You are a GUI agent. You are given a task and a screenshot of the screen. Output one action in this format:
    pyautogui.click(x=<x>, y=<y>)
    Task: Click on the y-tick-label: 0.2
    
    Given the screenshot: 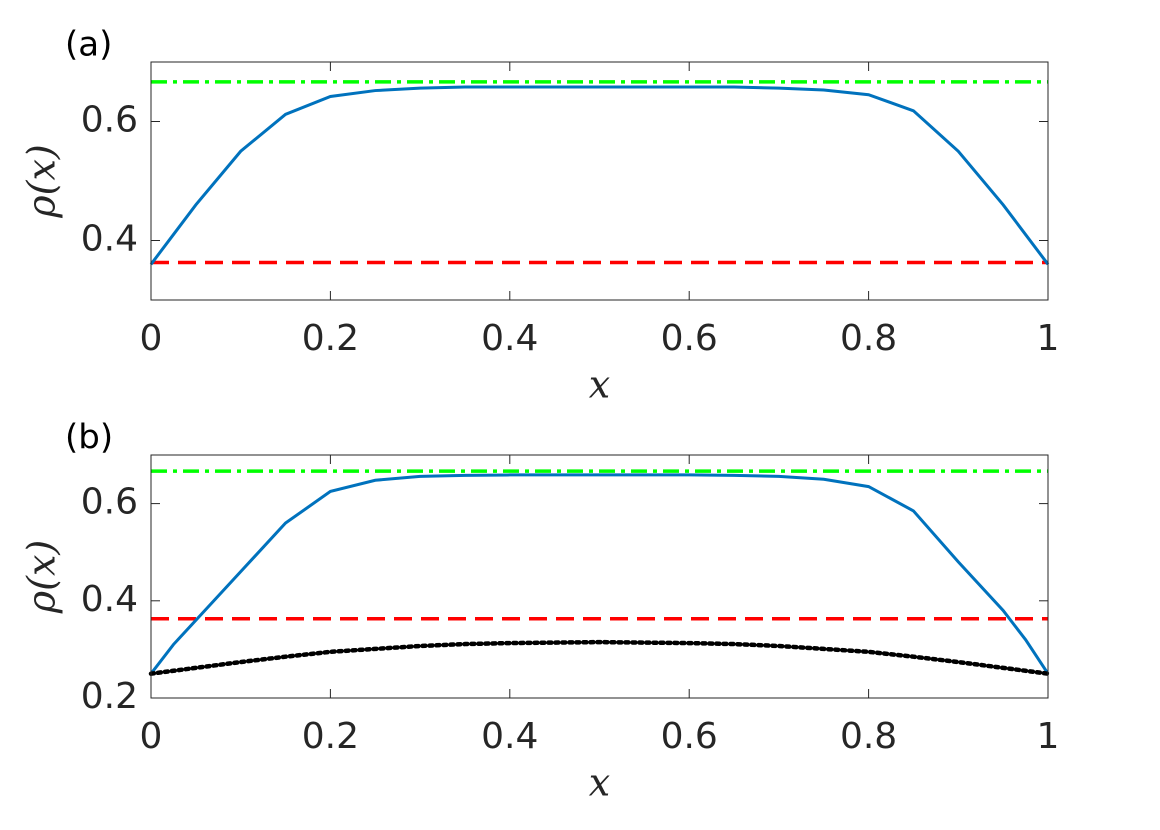 What is the action you would take?
    pyautogui.click(x=109, y=696)
    